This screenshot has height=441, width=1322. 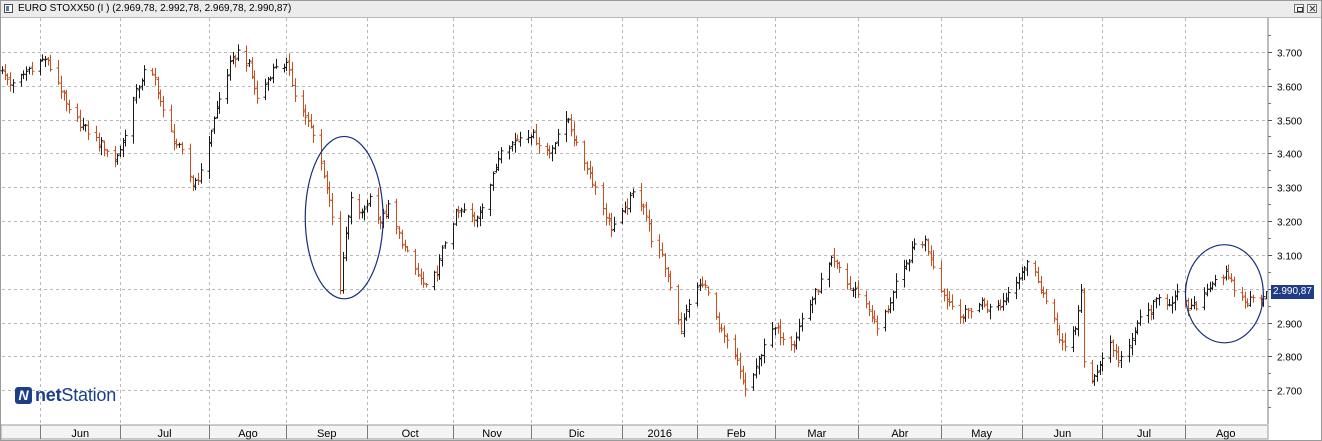 What do you see at coordinates (736, 434) in the screenshot?
I see `x-tick-label: Feb` at bounding box center [736, 434].